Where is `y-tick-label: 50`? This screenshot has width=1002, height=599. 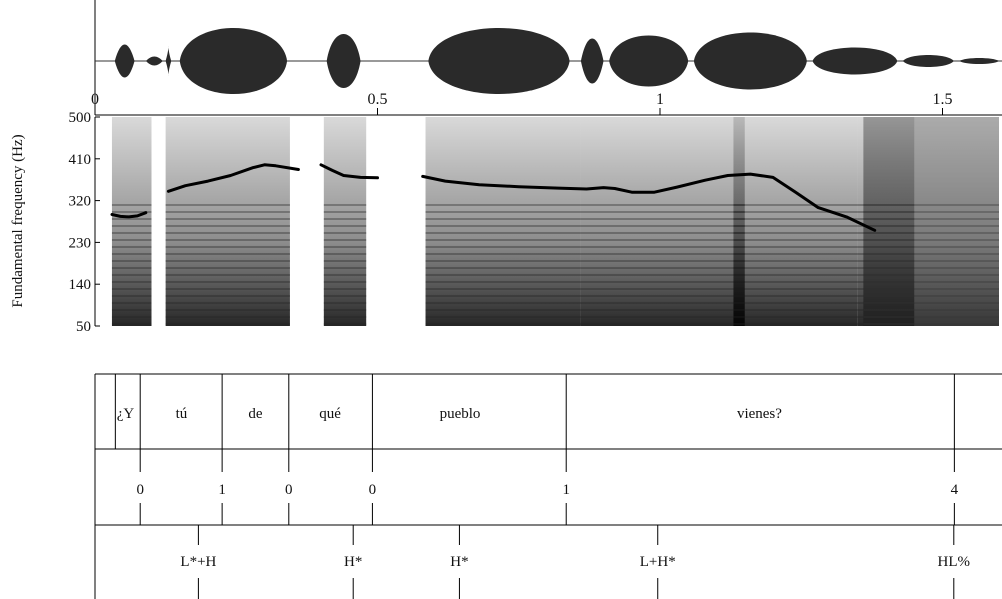
y-tick-label: 50 is located at coordinates (83, 327).